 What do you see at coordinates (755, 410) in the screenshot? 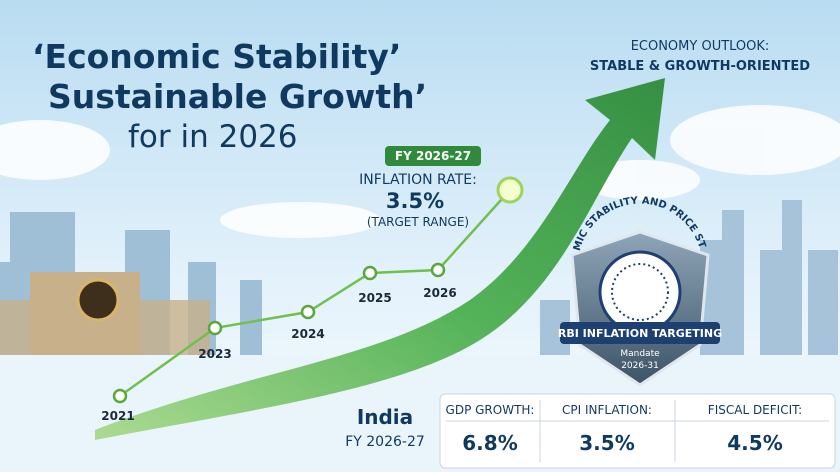
I see `metric-label: FISCAL DEFICIT:` at bounding box center [755, 410].